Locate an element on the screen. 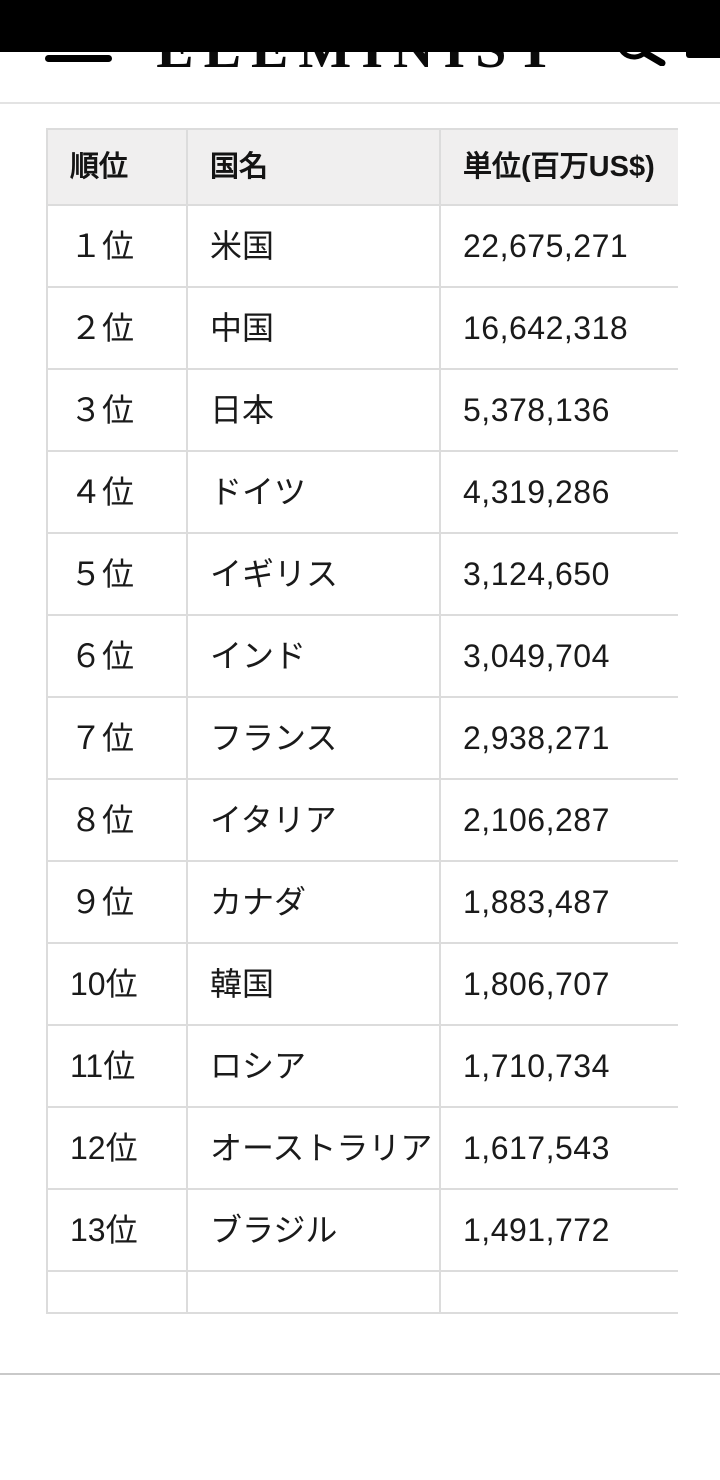 This screenshot has width=720, height=1480. partial-header-icon is located at coordinates (703, 55).